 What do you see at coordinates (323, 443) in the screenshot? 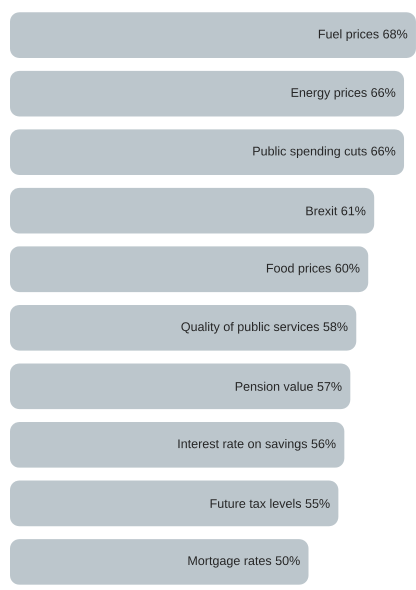
I see `data-label: 56%` at bounding box center [323, 443].